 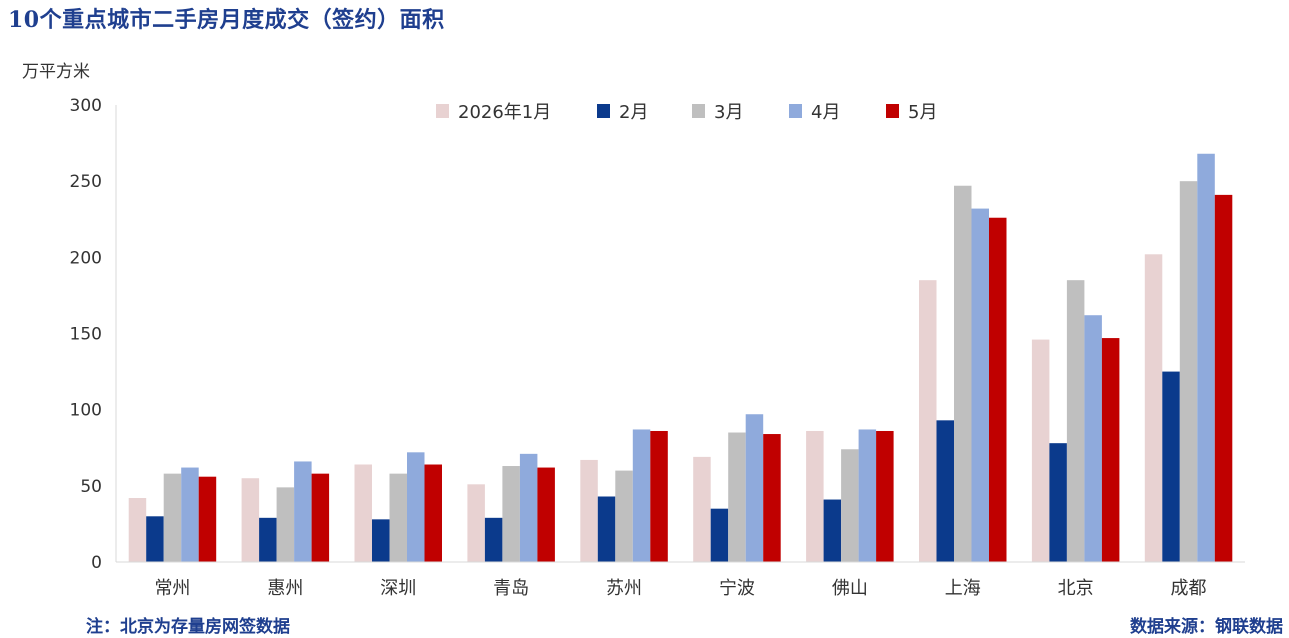 I want to click on bar-惠州-5月, so click(x=320, y=517).